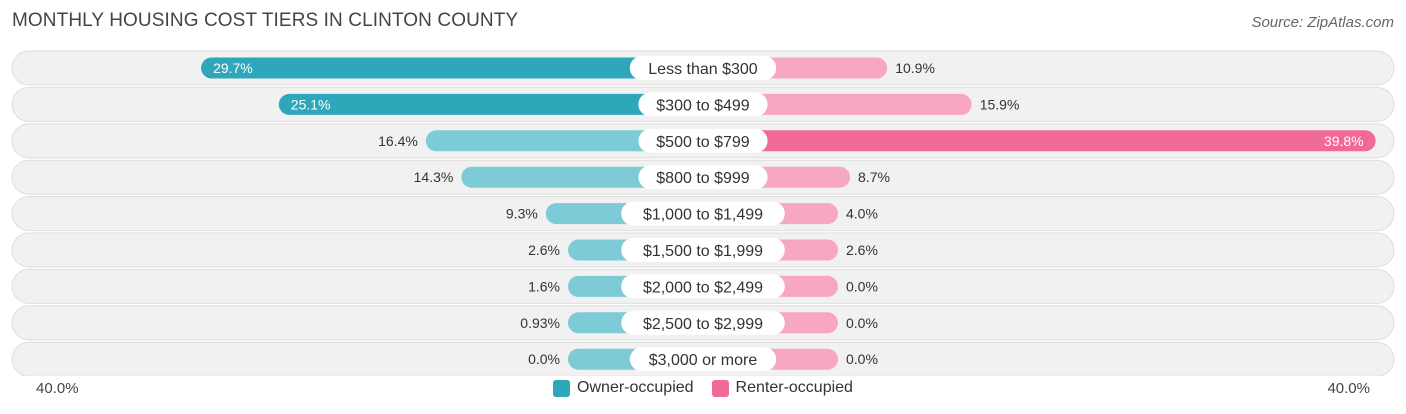 This screenshot has width=1406, height=414. What do you see at coordinates (522, 214) in the screenshot?
I see `value-label-owner: 9.3%` at bounding box center [522, 214].